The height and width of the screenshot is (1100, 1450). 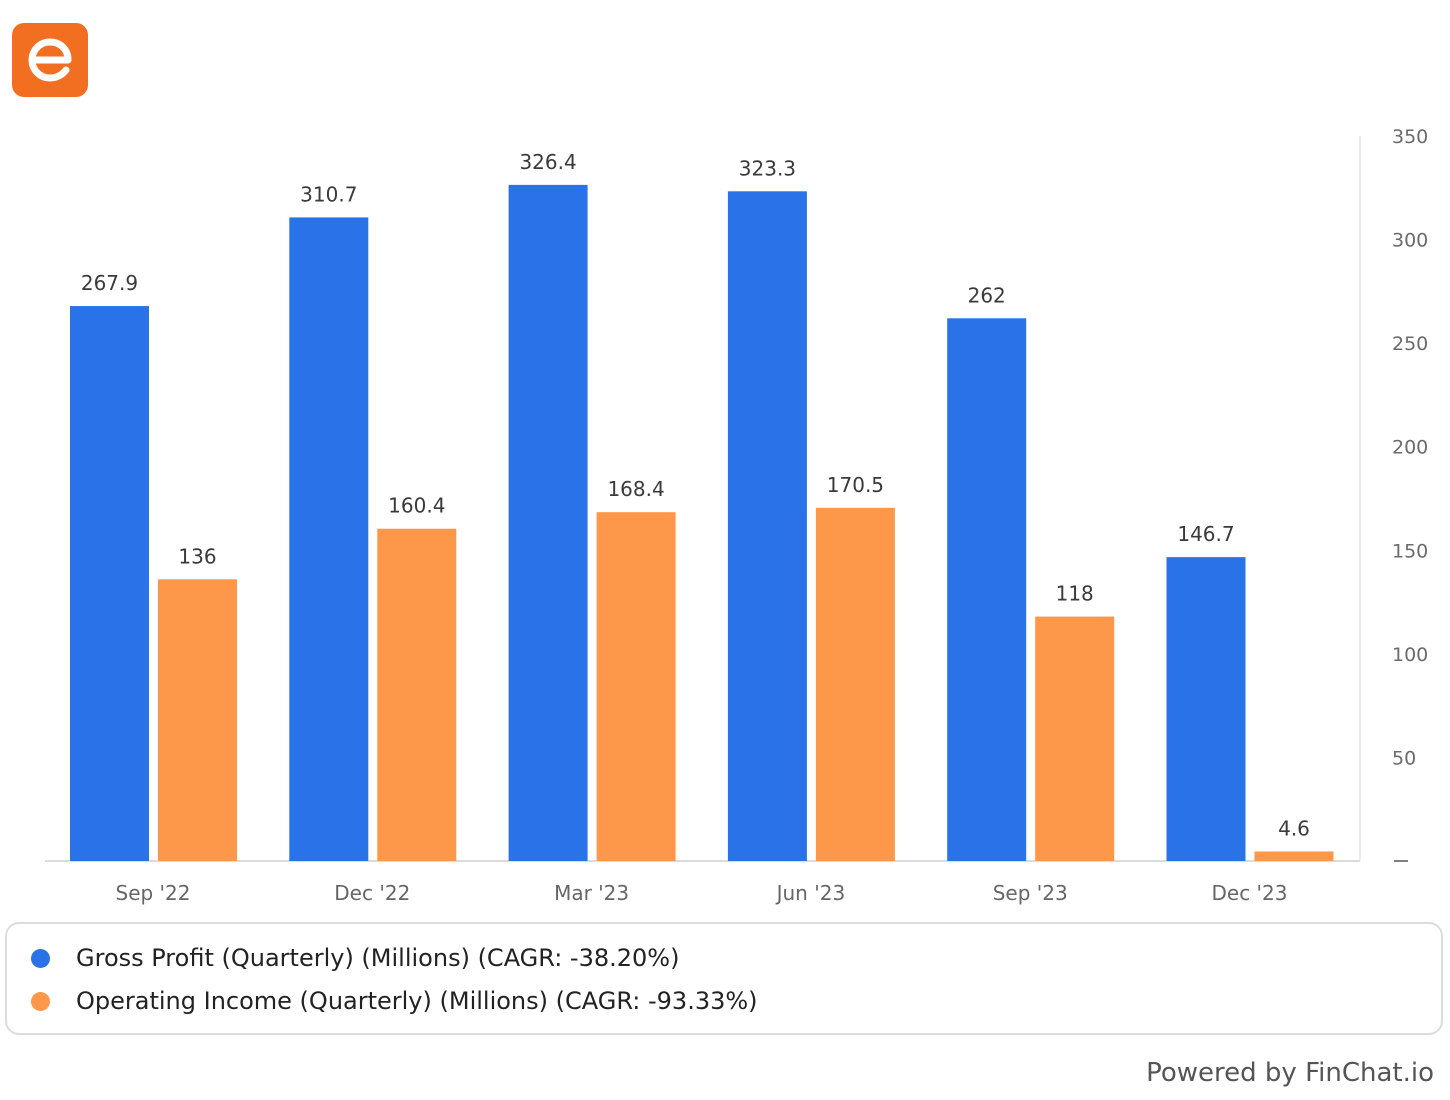 I want to click on data-label: 136, so click(x=197, y=556).